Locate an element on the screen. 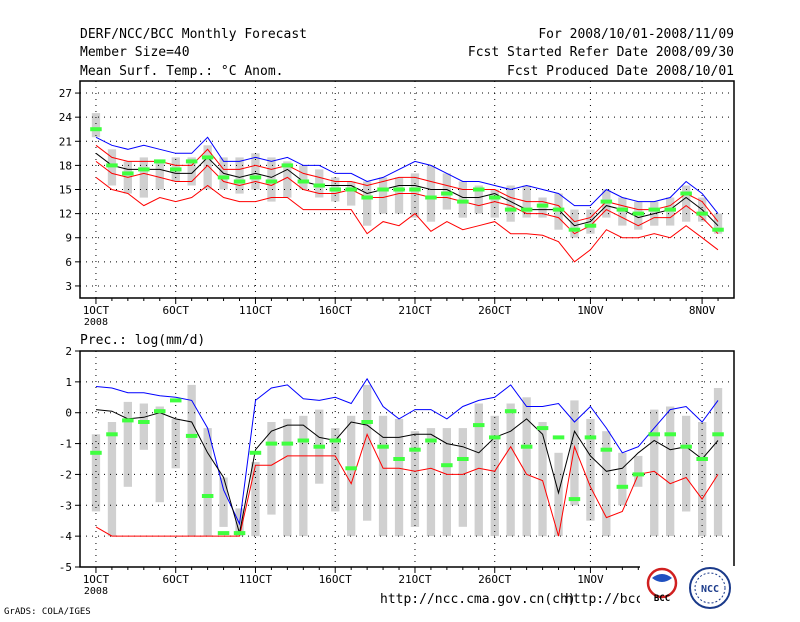 This screenshot has width=800, height=622. temp-line-max is located at coordinates (407, 175).